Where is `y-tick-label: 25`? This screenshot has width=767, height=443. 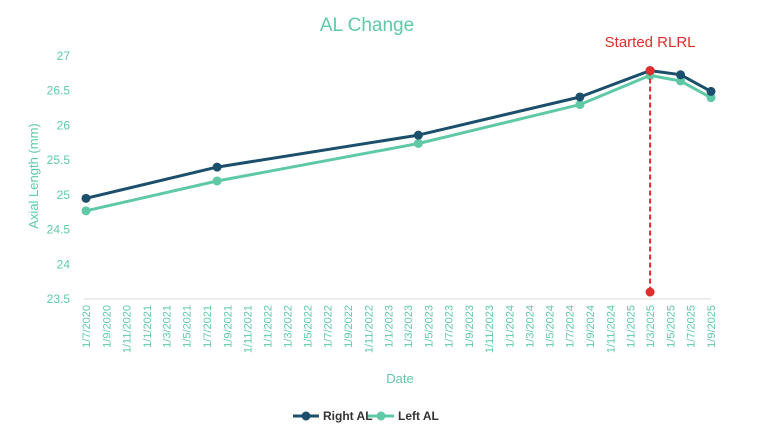
y-tick-label: 25 is located at coordinates (64, 195).